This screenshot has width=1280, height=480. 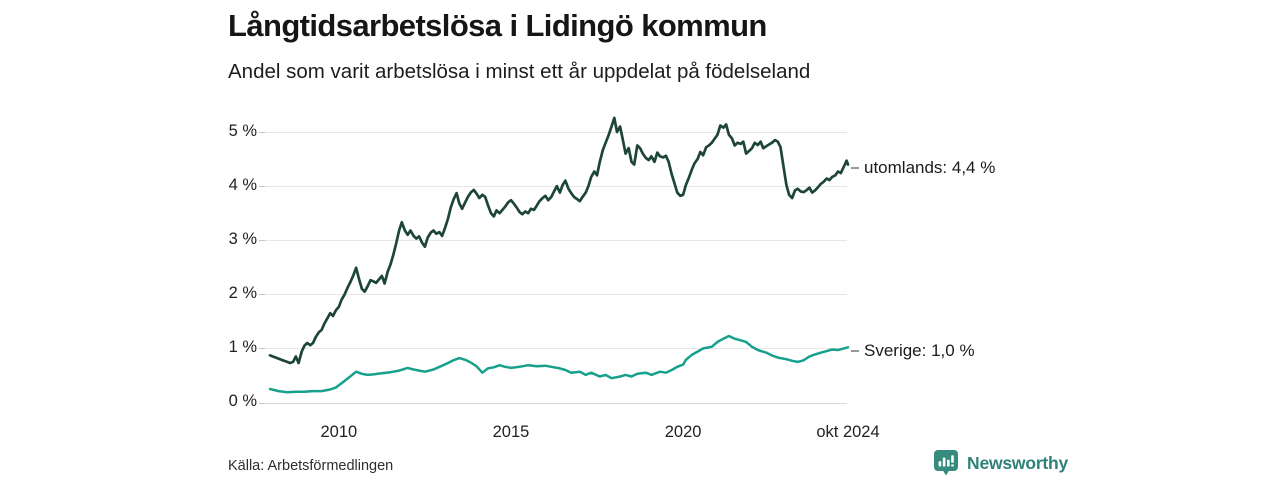 What do you see at coordinates (242, 130) in the screenshot?
I see `y-tick-label: 5 %` at bounding box center [242, 130].